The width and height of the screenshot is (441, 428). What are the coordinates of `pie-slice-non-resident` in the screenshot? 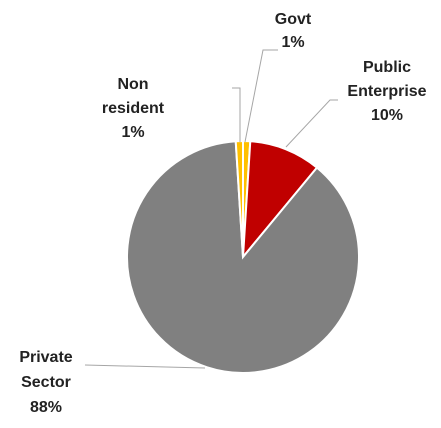 It's located at (239, 198).